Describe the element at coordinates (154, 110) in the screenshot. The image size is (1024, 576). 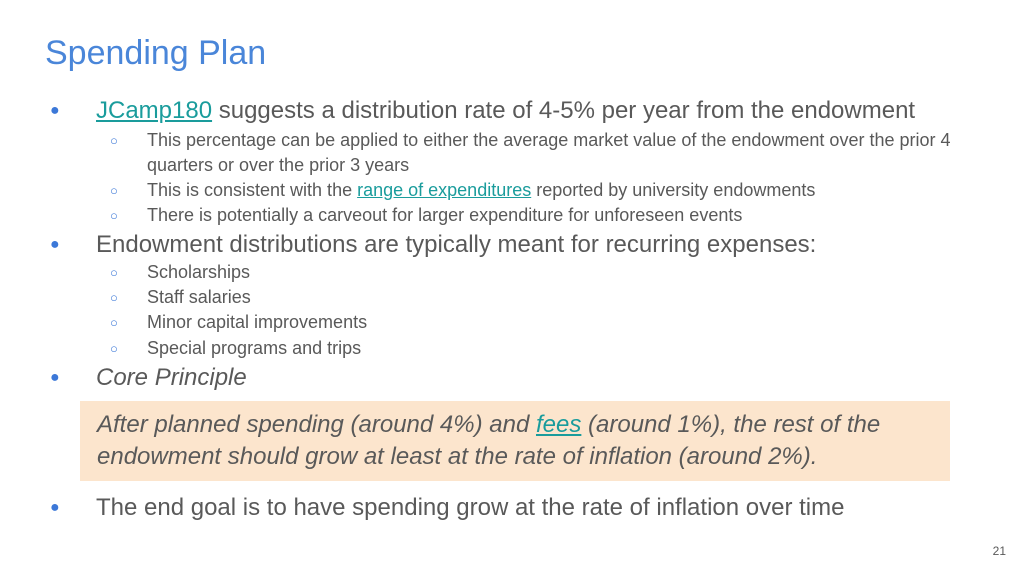
I see `jcamp180-link: JCamp180` at that location.